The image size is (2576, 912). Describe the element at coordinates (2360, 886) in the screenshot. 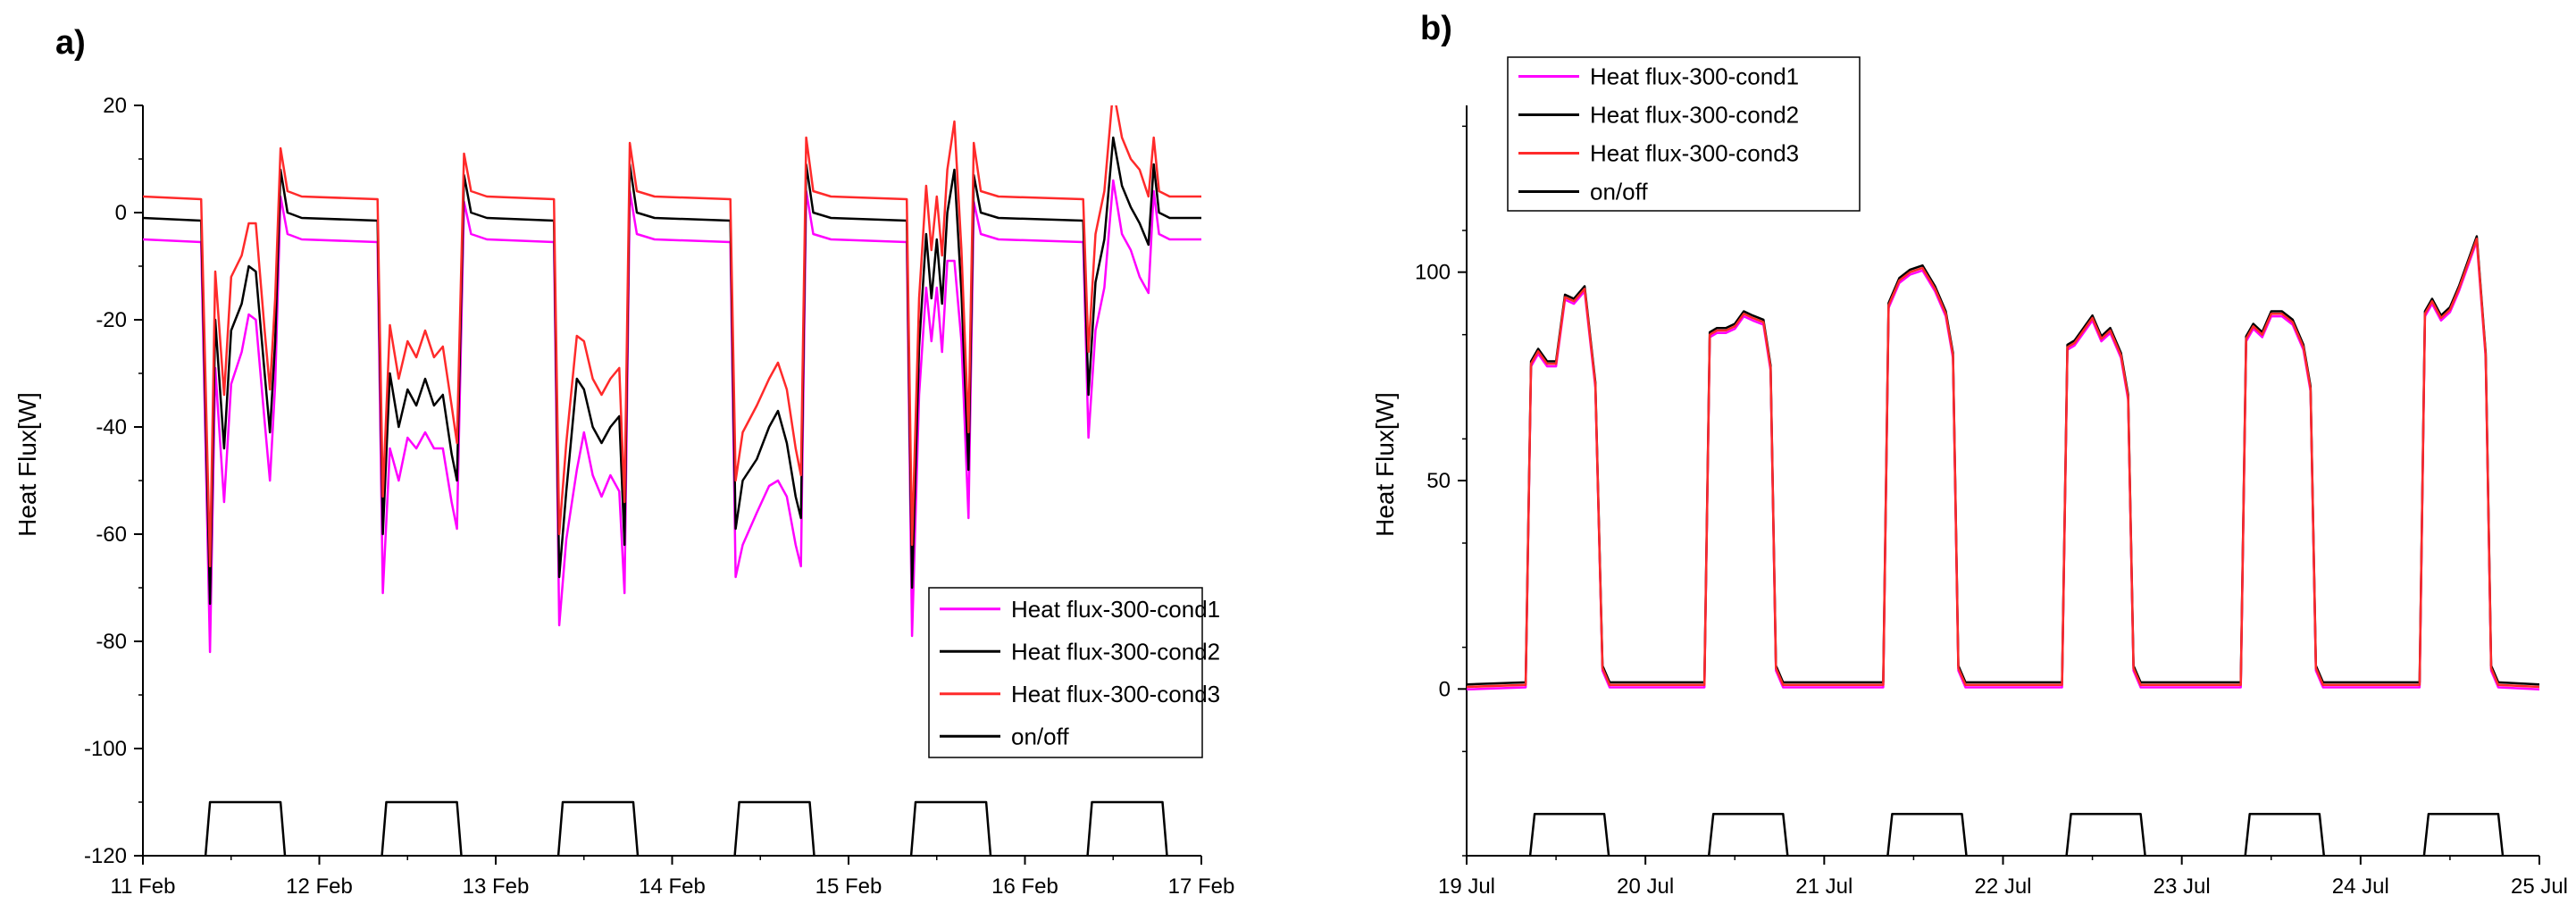

I see `panel-b-x-tick-label: 24 Jul` at that location.